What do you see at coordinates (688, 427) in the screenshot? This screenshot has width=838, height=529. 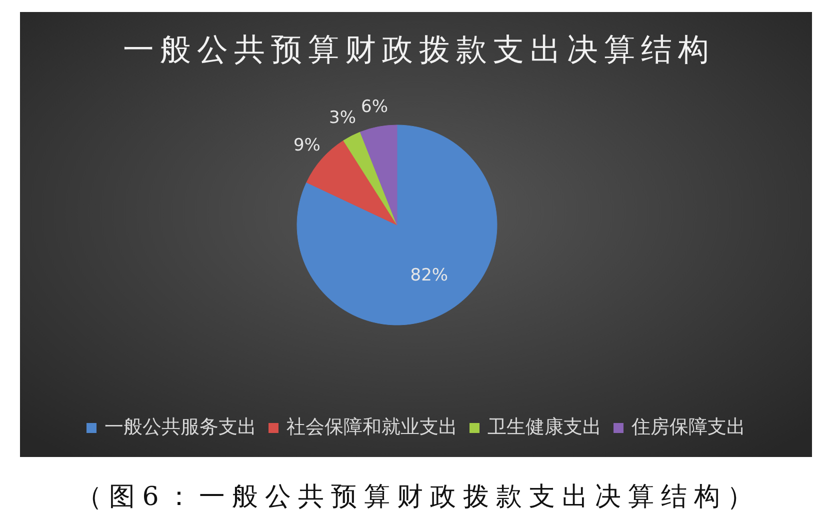 I see `legend-label: 住房保障支出` at bounding box center [688, 427].